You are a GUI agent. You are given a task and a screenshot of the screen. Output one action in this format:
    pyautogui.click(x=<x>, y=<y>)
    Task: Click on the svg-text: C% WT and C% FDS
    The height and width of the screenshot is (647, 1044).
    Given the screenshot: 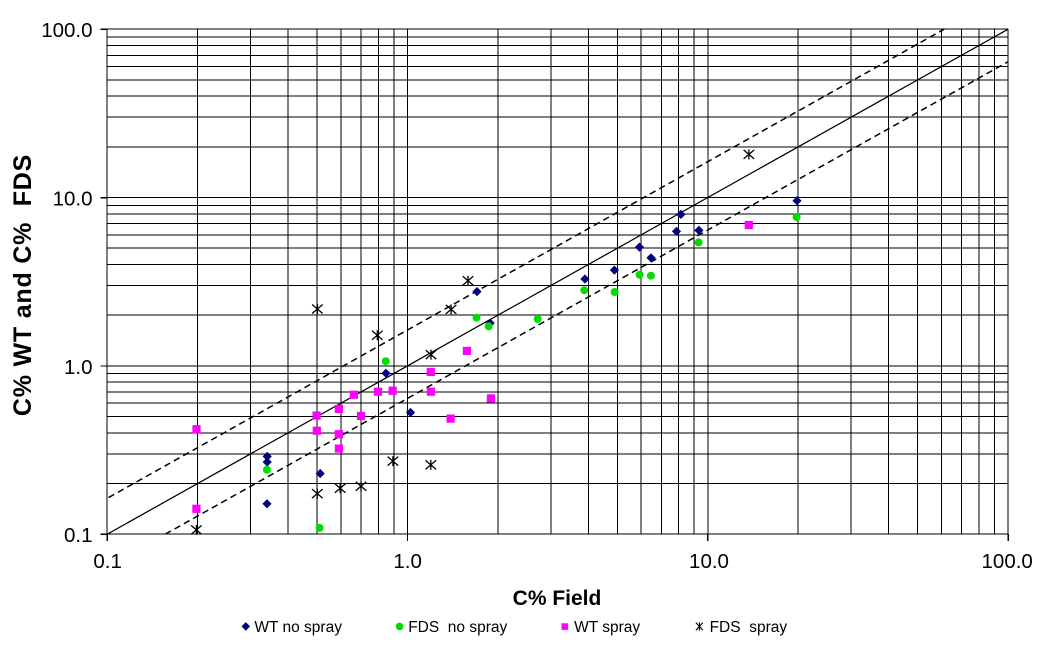 What is the action you would take?
    pyautogui.click(x=23, y=285)
    